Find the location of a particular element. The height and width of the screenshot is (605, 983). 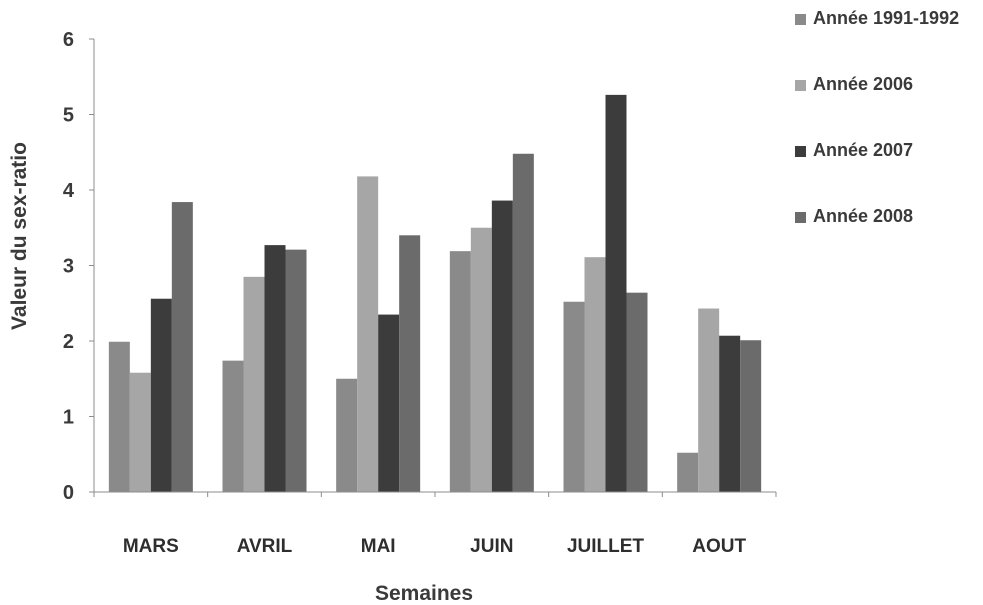

y-tick-label: 1 is located at coordinates (68, 418).